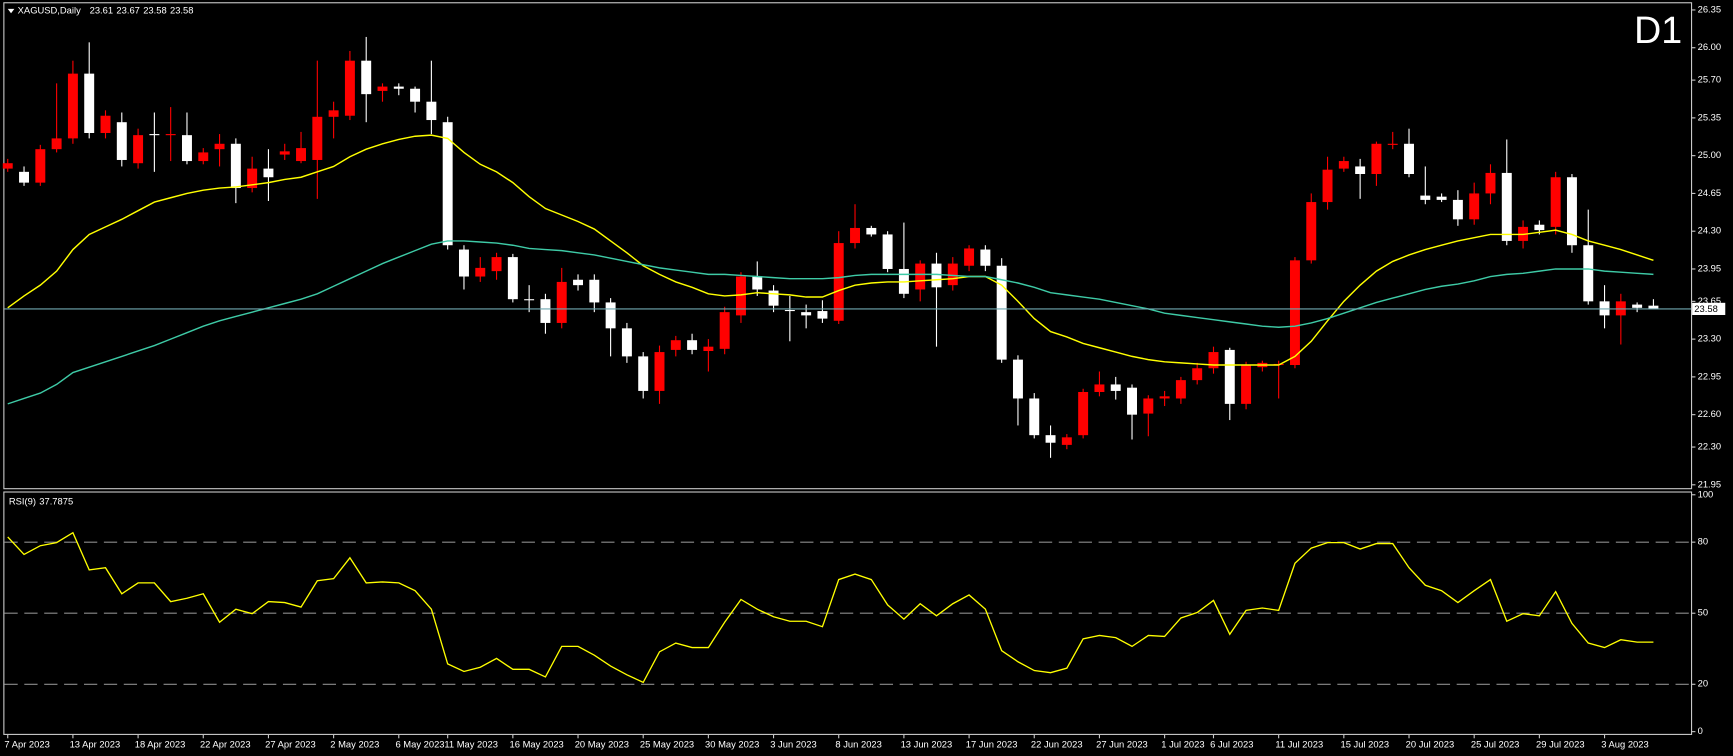  I want to click on x-tick-label: 7 Apr 2023, so click(26, 743).